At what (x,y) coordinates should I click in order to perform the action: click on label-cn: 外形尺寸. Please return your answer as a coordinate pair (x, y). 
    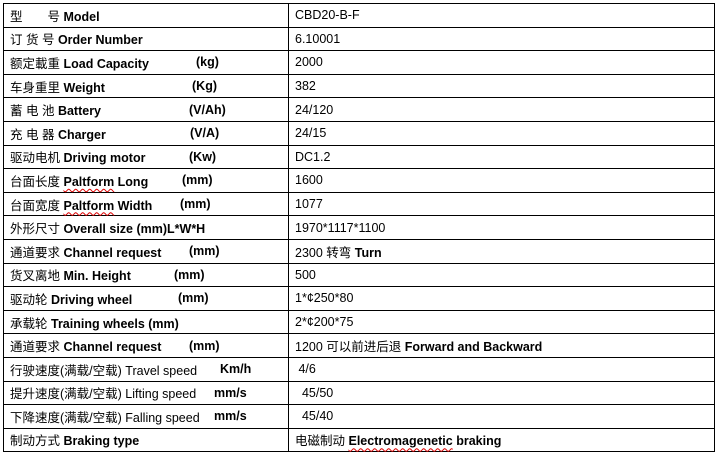
    Looking at the image, I should click on (35, 229).